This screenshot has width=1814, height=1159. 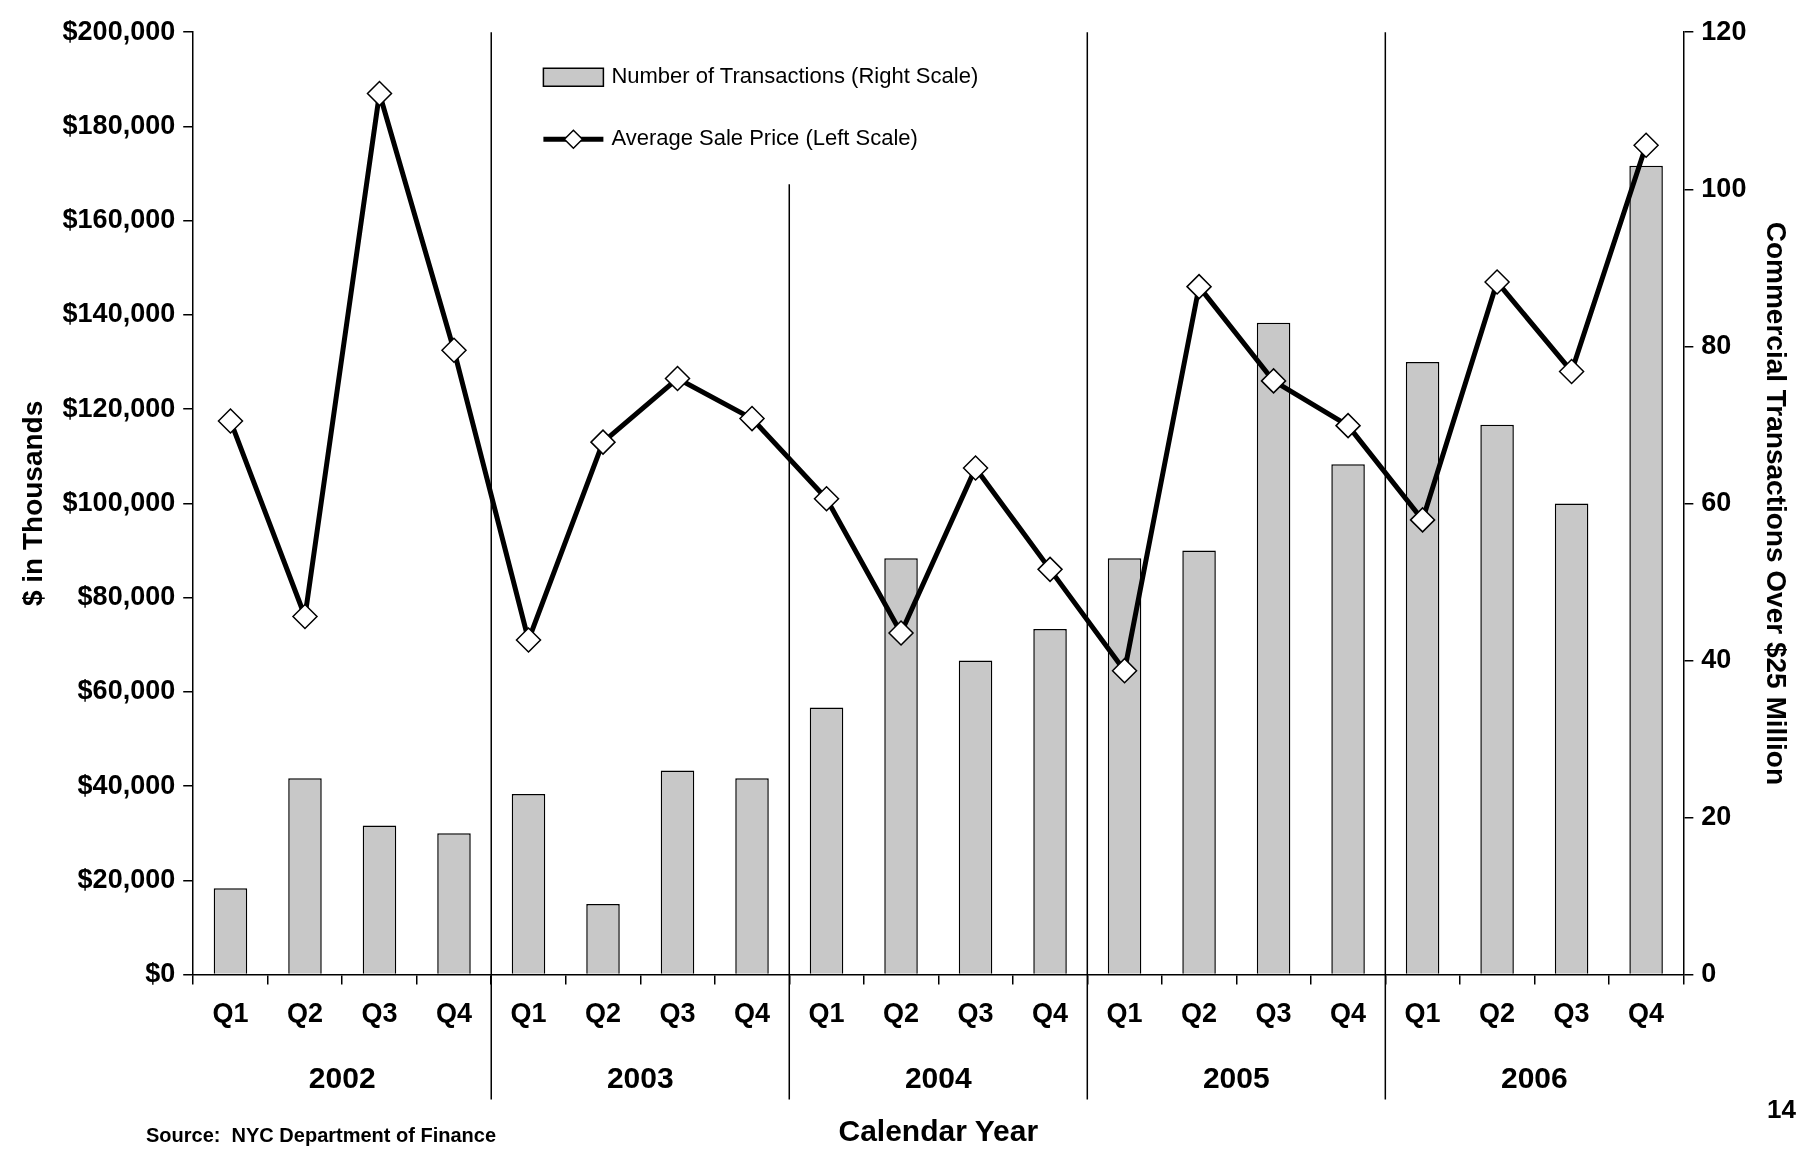 What do you see at coordinates (126, 878) in the screenshot?
I see `y-tick-label: $20,000` at bounding box center [126, 878].